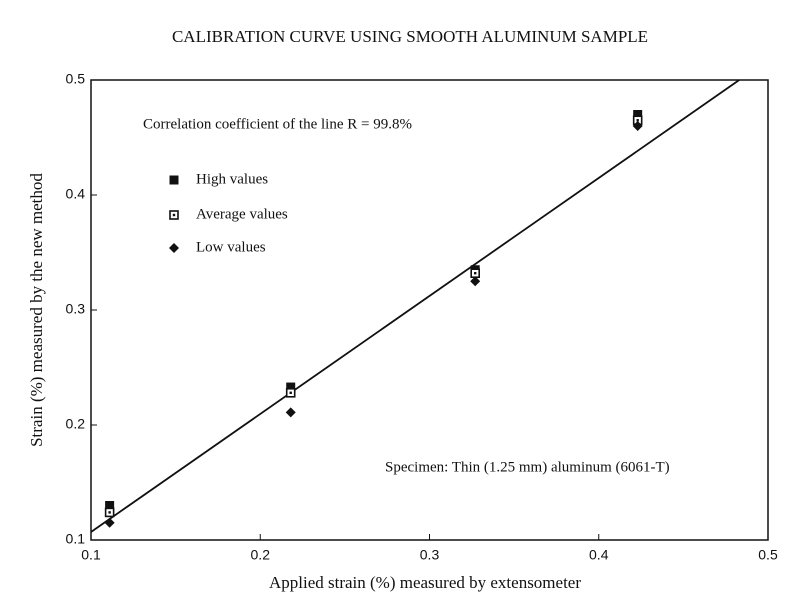 This screenshot has height=598, width=796. I want to click on y-tick-label: 0.2, so click(76, 424).